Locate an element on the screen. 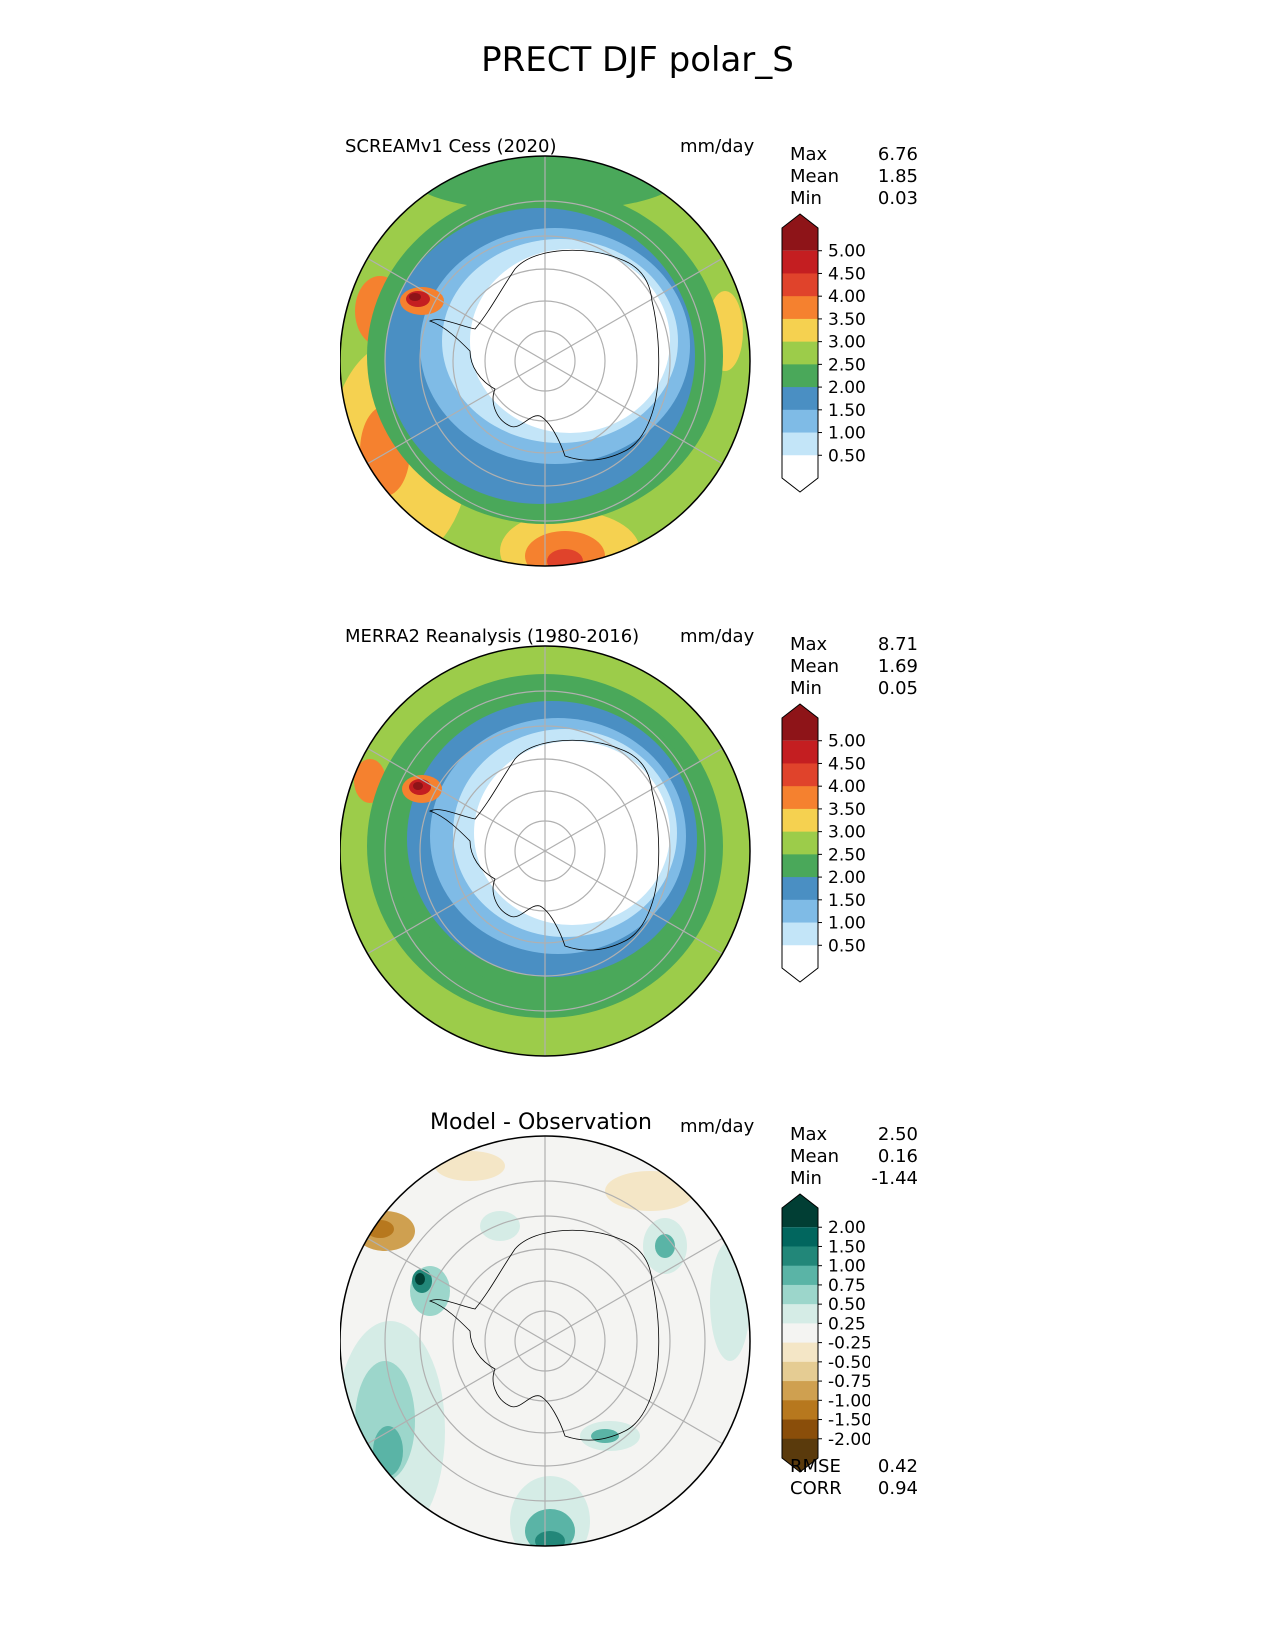 This screenshot has height=1650, width=1275. colorbar-tick-label: -1.50 is located at coordinates (849, 1421).